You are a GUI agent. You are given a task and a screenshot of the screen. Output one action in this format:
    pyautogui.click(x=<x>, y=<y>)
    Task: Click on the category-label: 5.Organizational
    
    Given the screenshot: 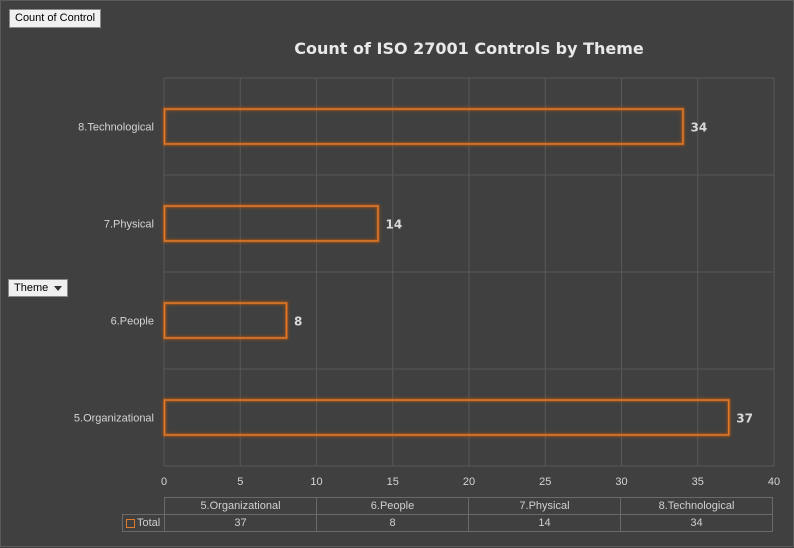 What is the action you would take?
    pyautogui.click(x=114, y=419)
    